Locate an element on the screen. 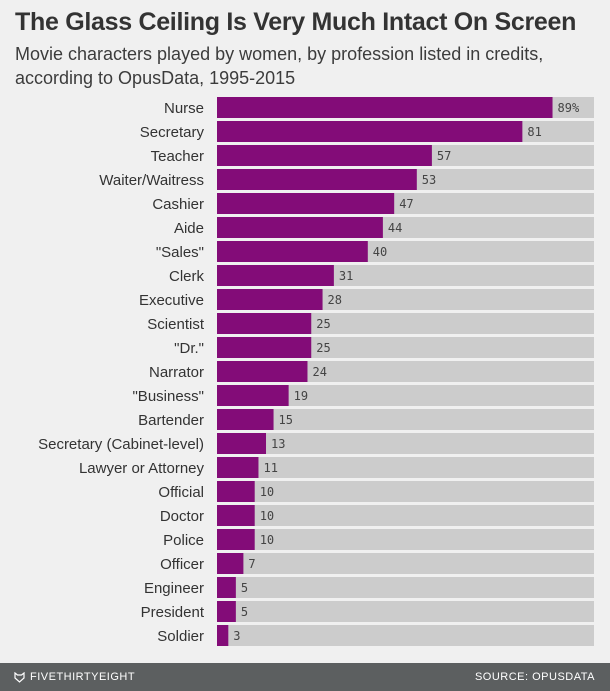 Image resolution: width=610 pixels, height=691 pixels. category-label: "Dr." is located at coordinates (189, 348).